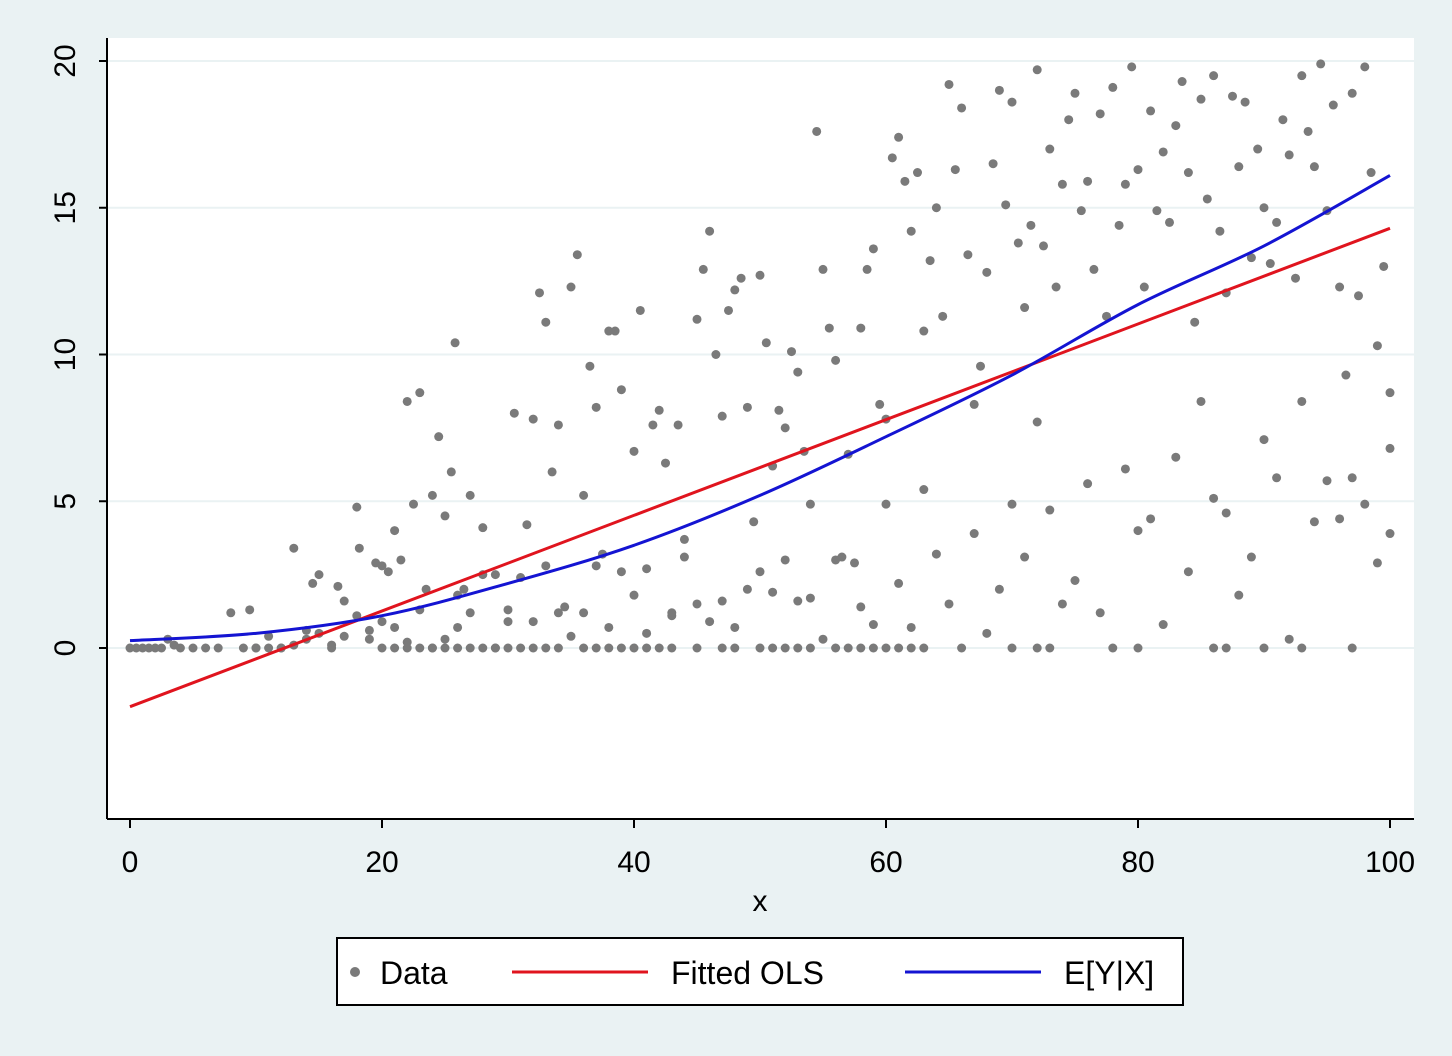 The height and width of the screenshot is (1056, 1452). I want to click on x-axis-title: x, so click(760, 901).